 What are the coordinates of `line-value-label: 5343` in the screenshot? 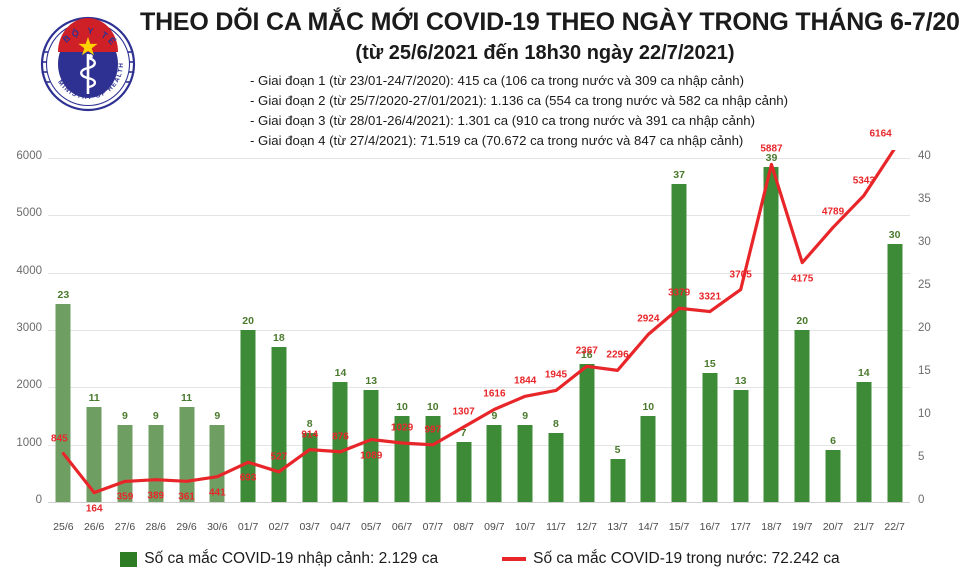 It's located at (863, 181).